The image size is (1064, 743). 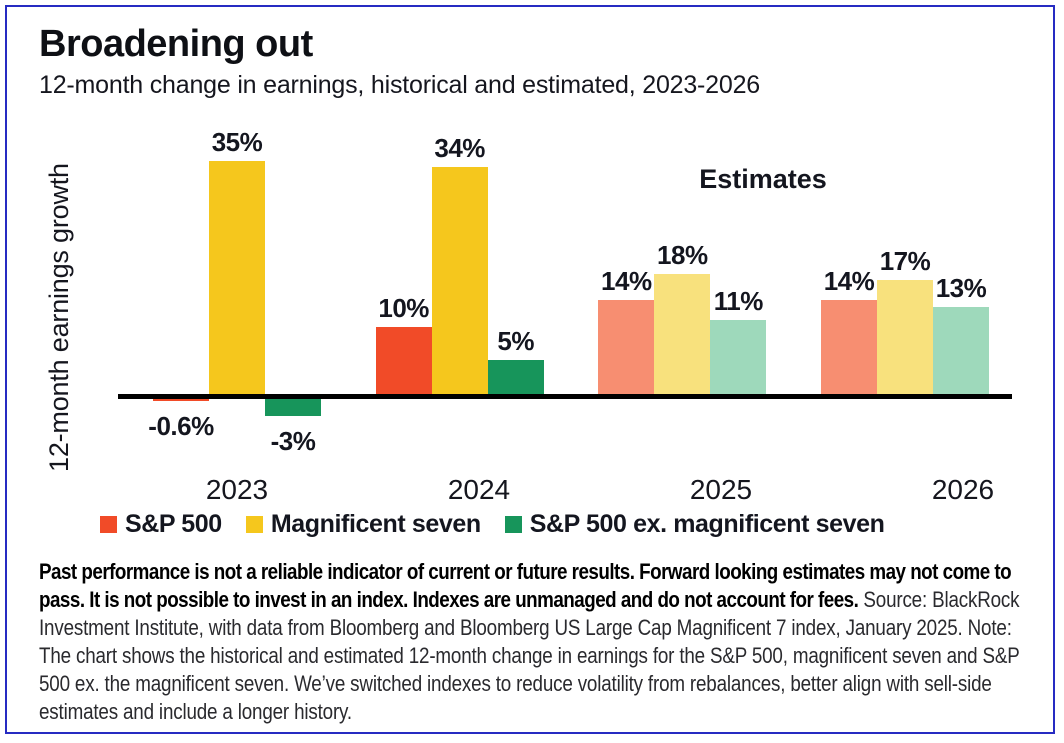 I want to click on y-axis-label: 12-month earnings growth, so click(x=59, y=317).